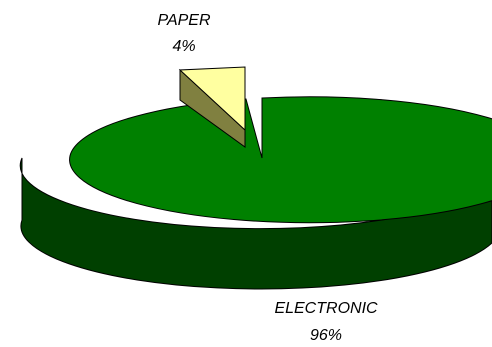 The height and width of the screenshot is (347, 492). What do you see at coordinates (183, 46) in the screenshot?
I see `slice-value-paper: 4%` at bounding box center [183, 46].